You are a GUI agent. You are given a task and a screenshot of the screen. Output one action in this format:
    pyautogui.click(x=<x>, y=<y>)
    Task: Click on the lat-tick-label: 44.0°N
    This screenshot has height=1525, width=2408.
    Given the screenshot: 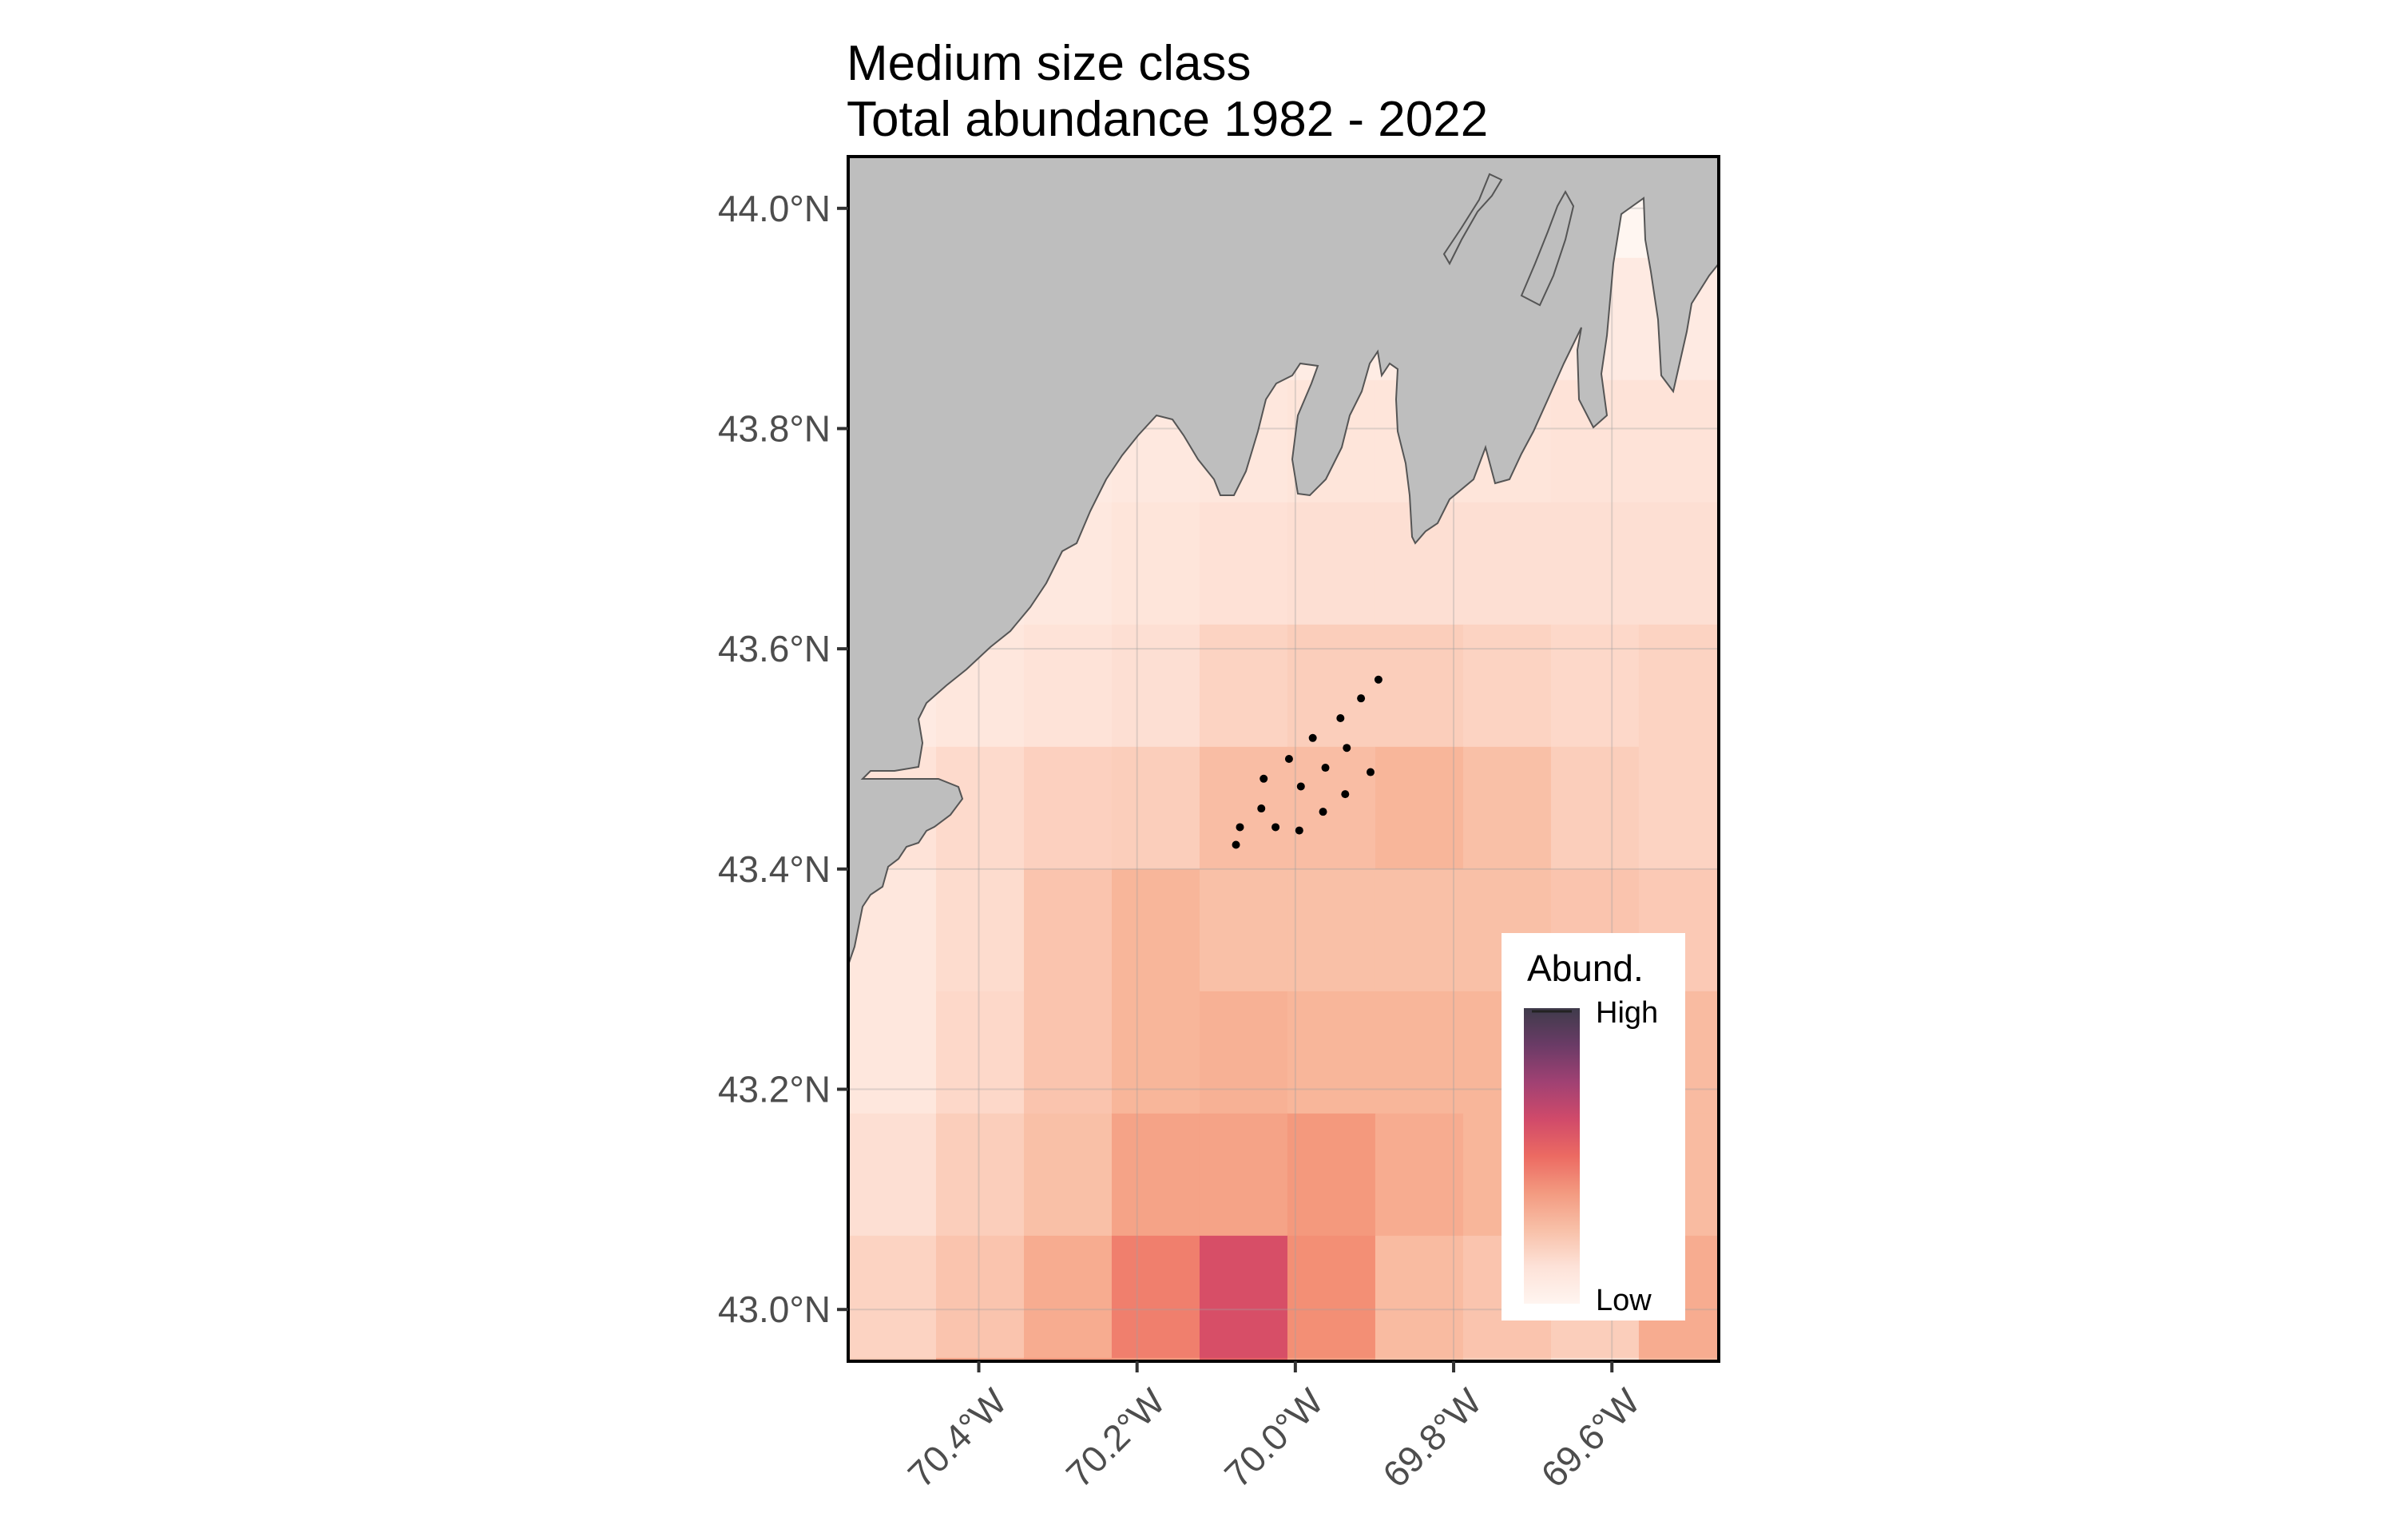 What is the action you would take?
    pyautogui.click(x=774, y=208)
    